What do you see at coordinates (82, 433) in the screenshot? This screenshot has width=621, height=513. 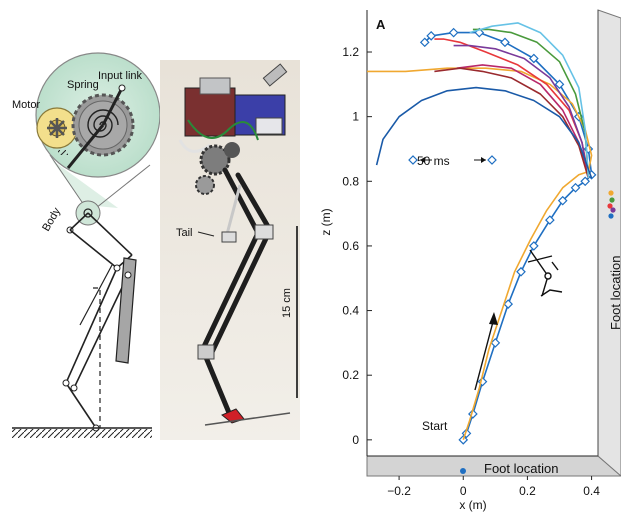 I see `ground-hatch` at bounding box center [82, 433].